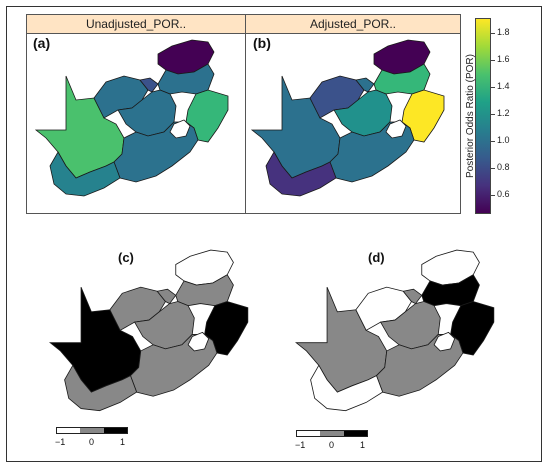  What do you see at coordinates (126, 257) in the screenshot?
I see `panel-c-label: (c)` at bounding box center [126, 257].